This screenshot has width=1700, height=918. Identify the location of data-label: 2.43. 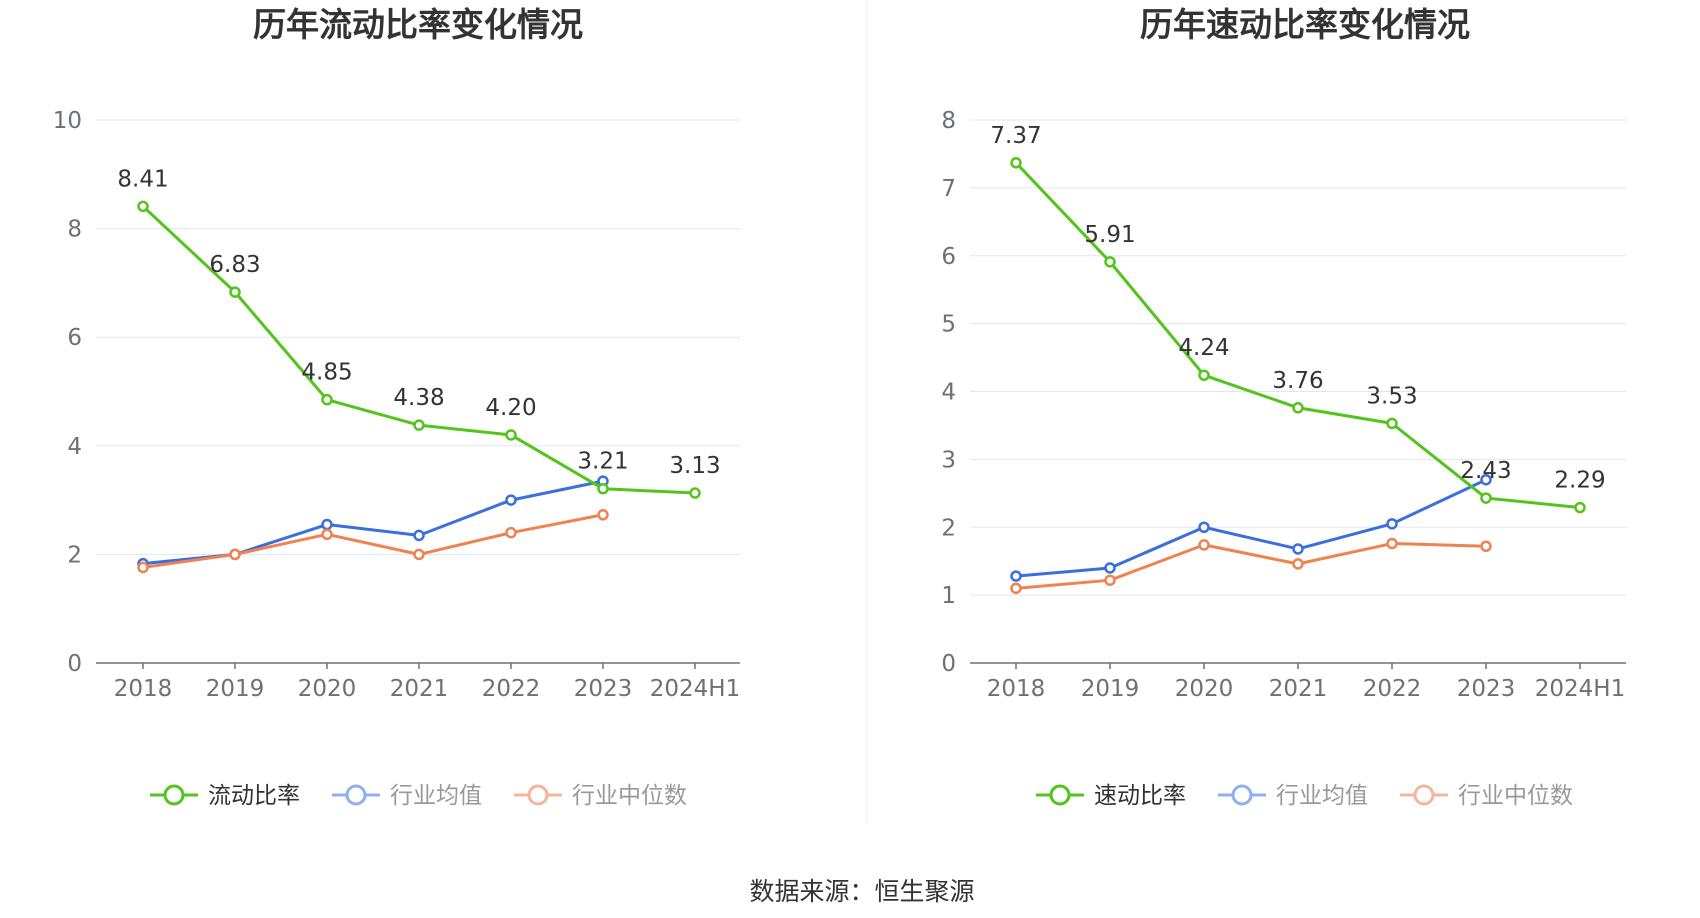
(1485, 471).